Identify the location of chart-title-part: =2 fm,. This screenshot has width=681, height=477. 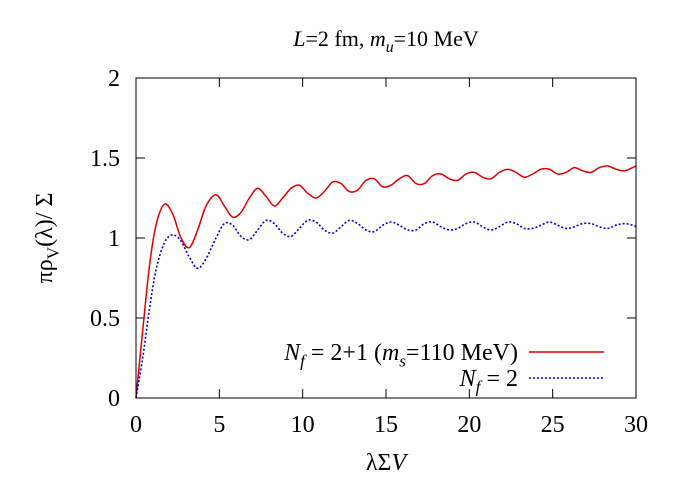
(337, 38).